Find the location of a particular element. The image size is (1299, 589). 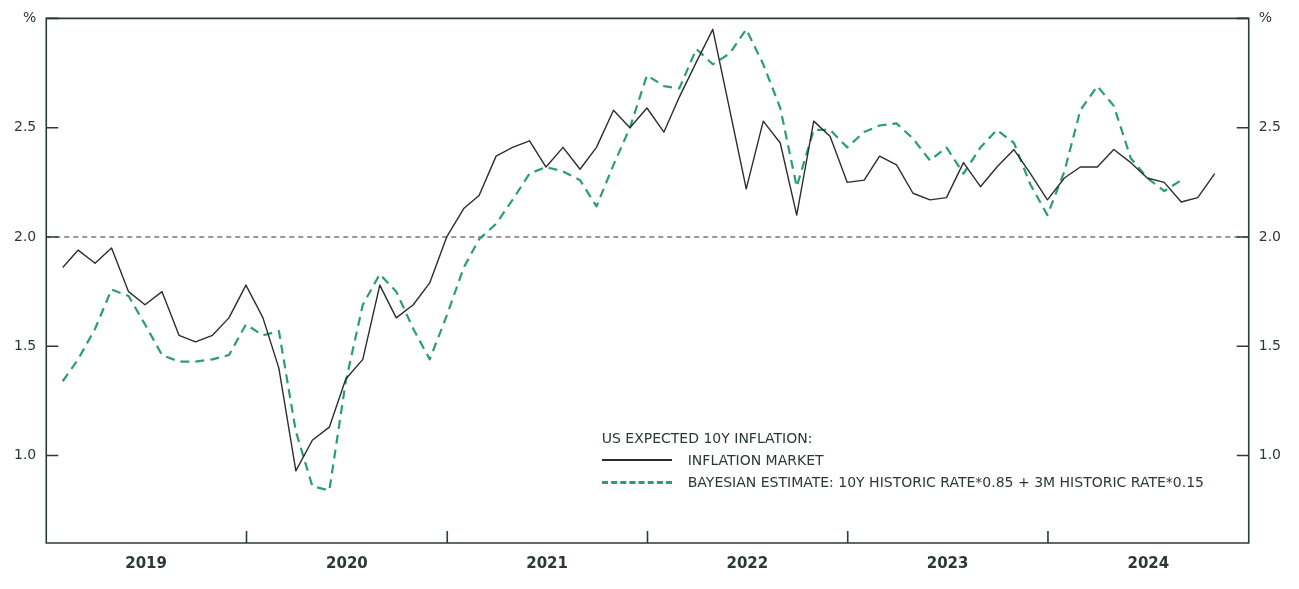

x-tick-label: 2020 is located at coordinates (347, 562).